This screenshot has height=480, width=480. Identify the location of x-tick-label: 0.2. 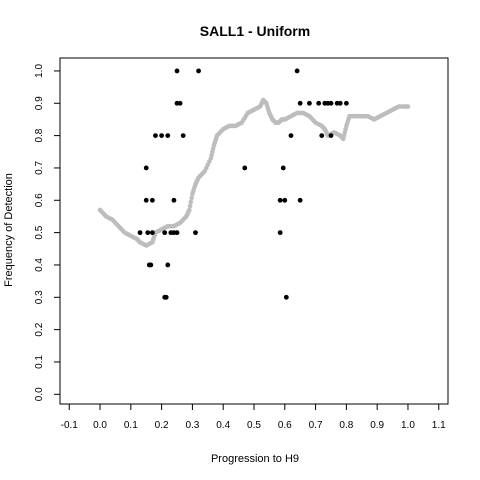
(162, 425).